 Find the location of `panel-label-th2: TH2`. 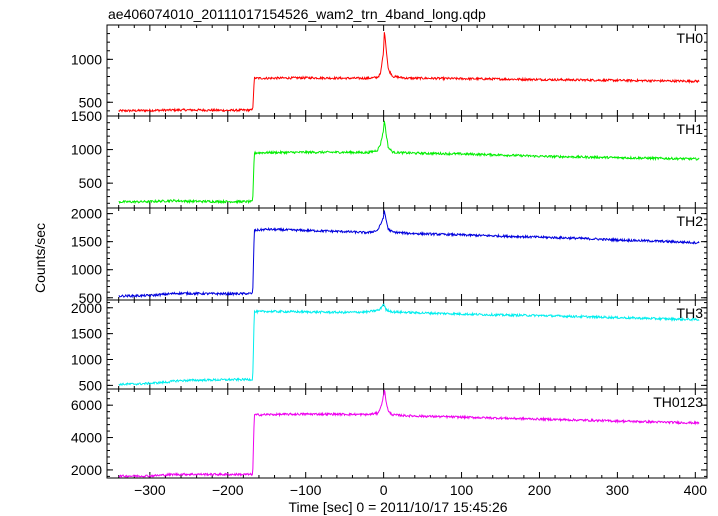

panel-label-th2: TH2 is located at coordinates (690, 221).